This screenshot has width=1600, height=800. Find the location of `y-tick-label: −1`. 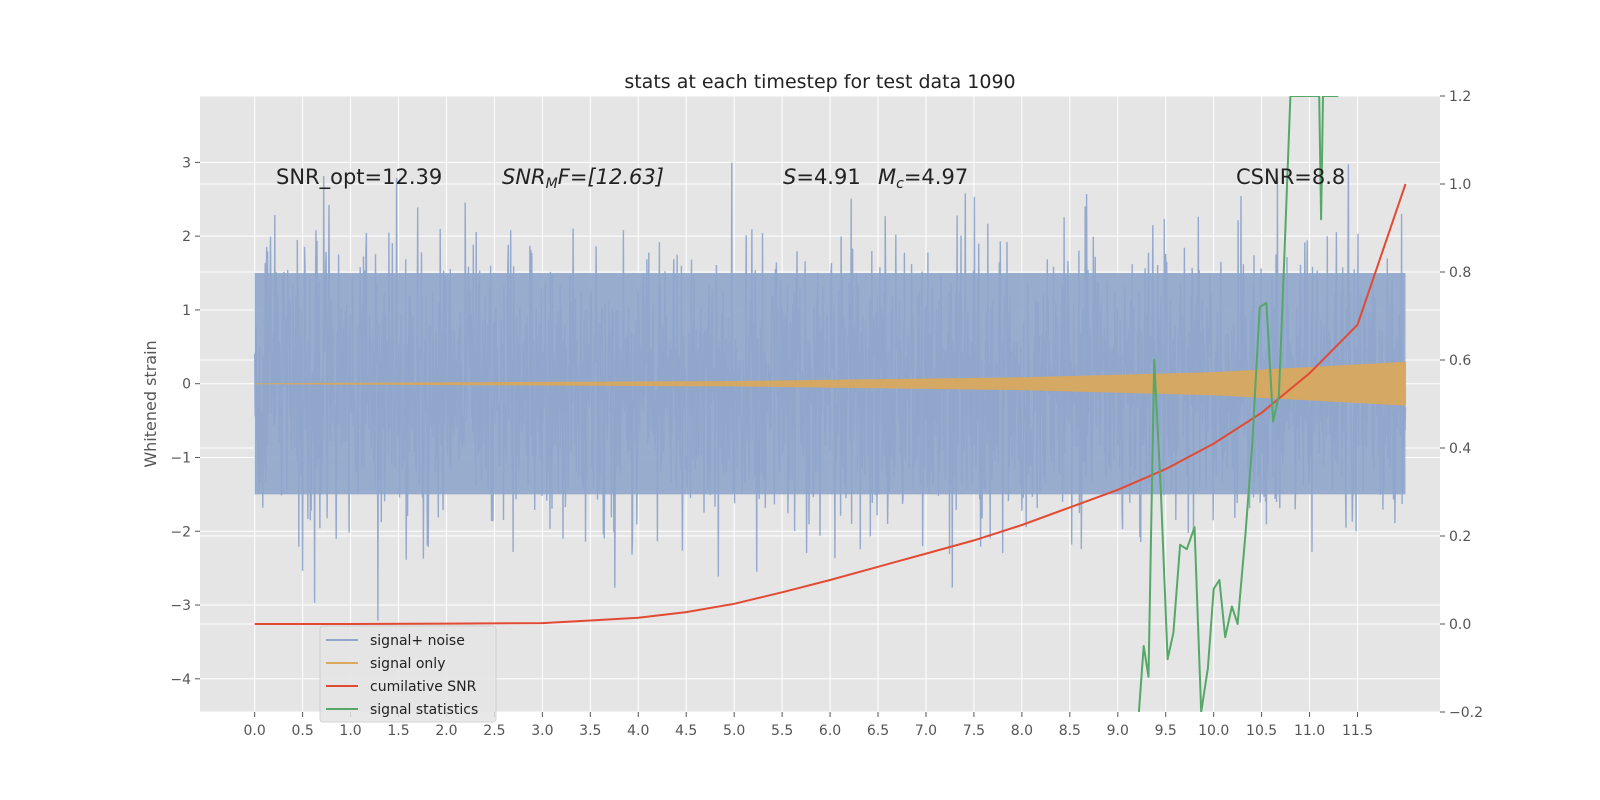

y-tick-label: −1 is located at coordinates (180, 458).